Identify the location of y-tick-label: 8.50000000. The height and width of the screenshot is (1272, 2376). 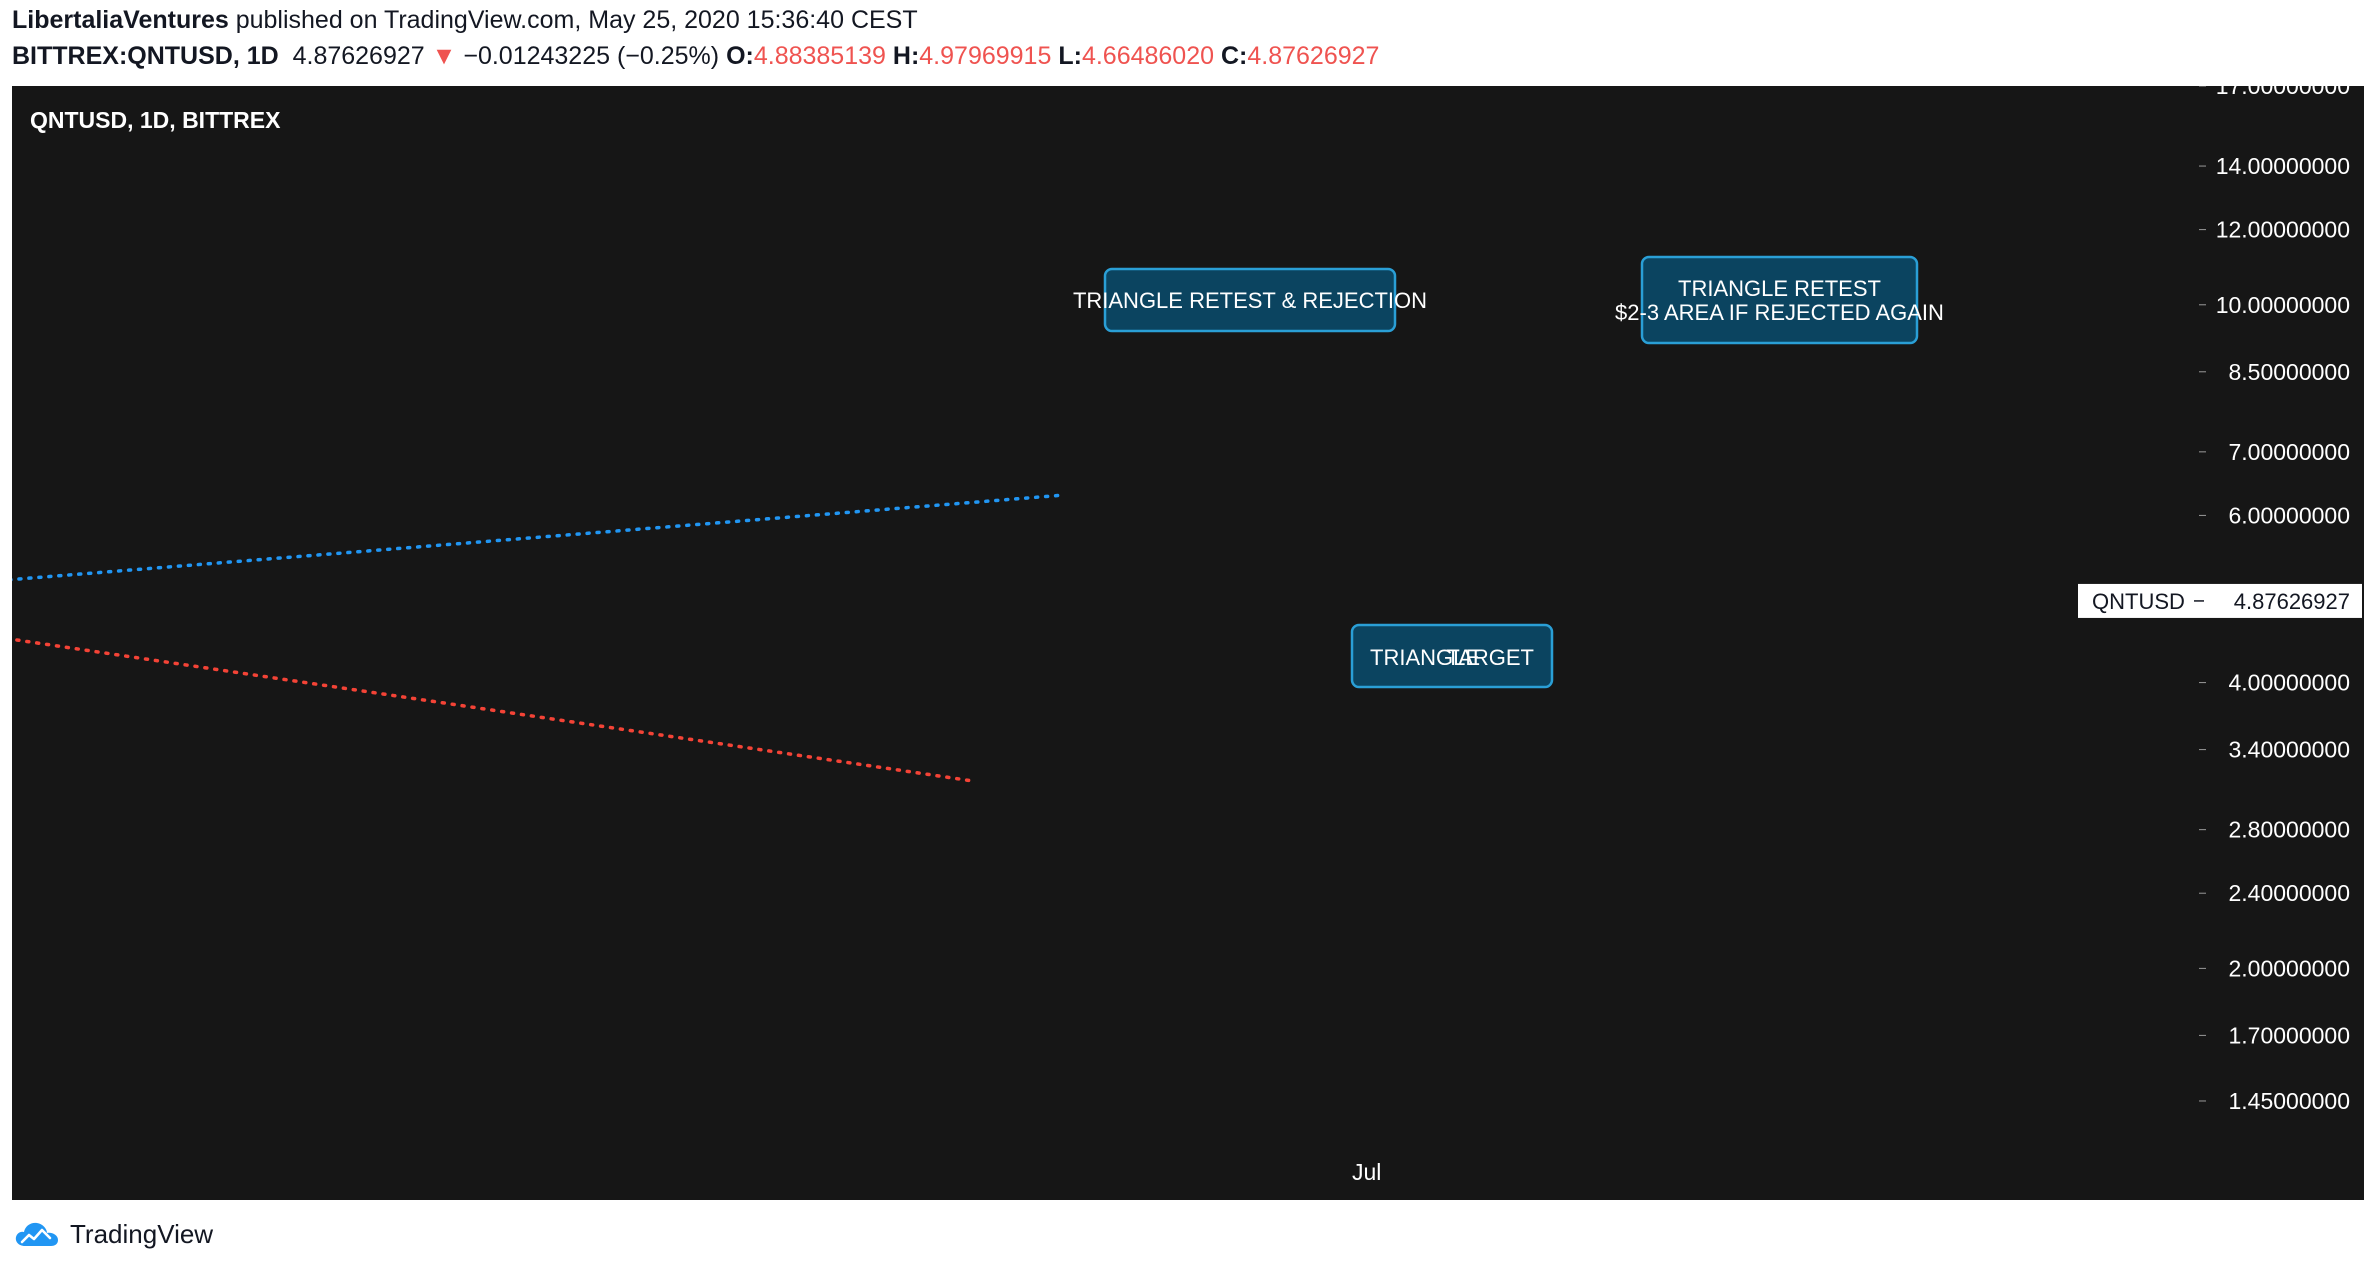
(2289, 372).